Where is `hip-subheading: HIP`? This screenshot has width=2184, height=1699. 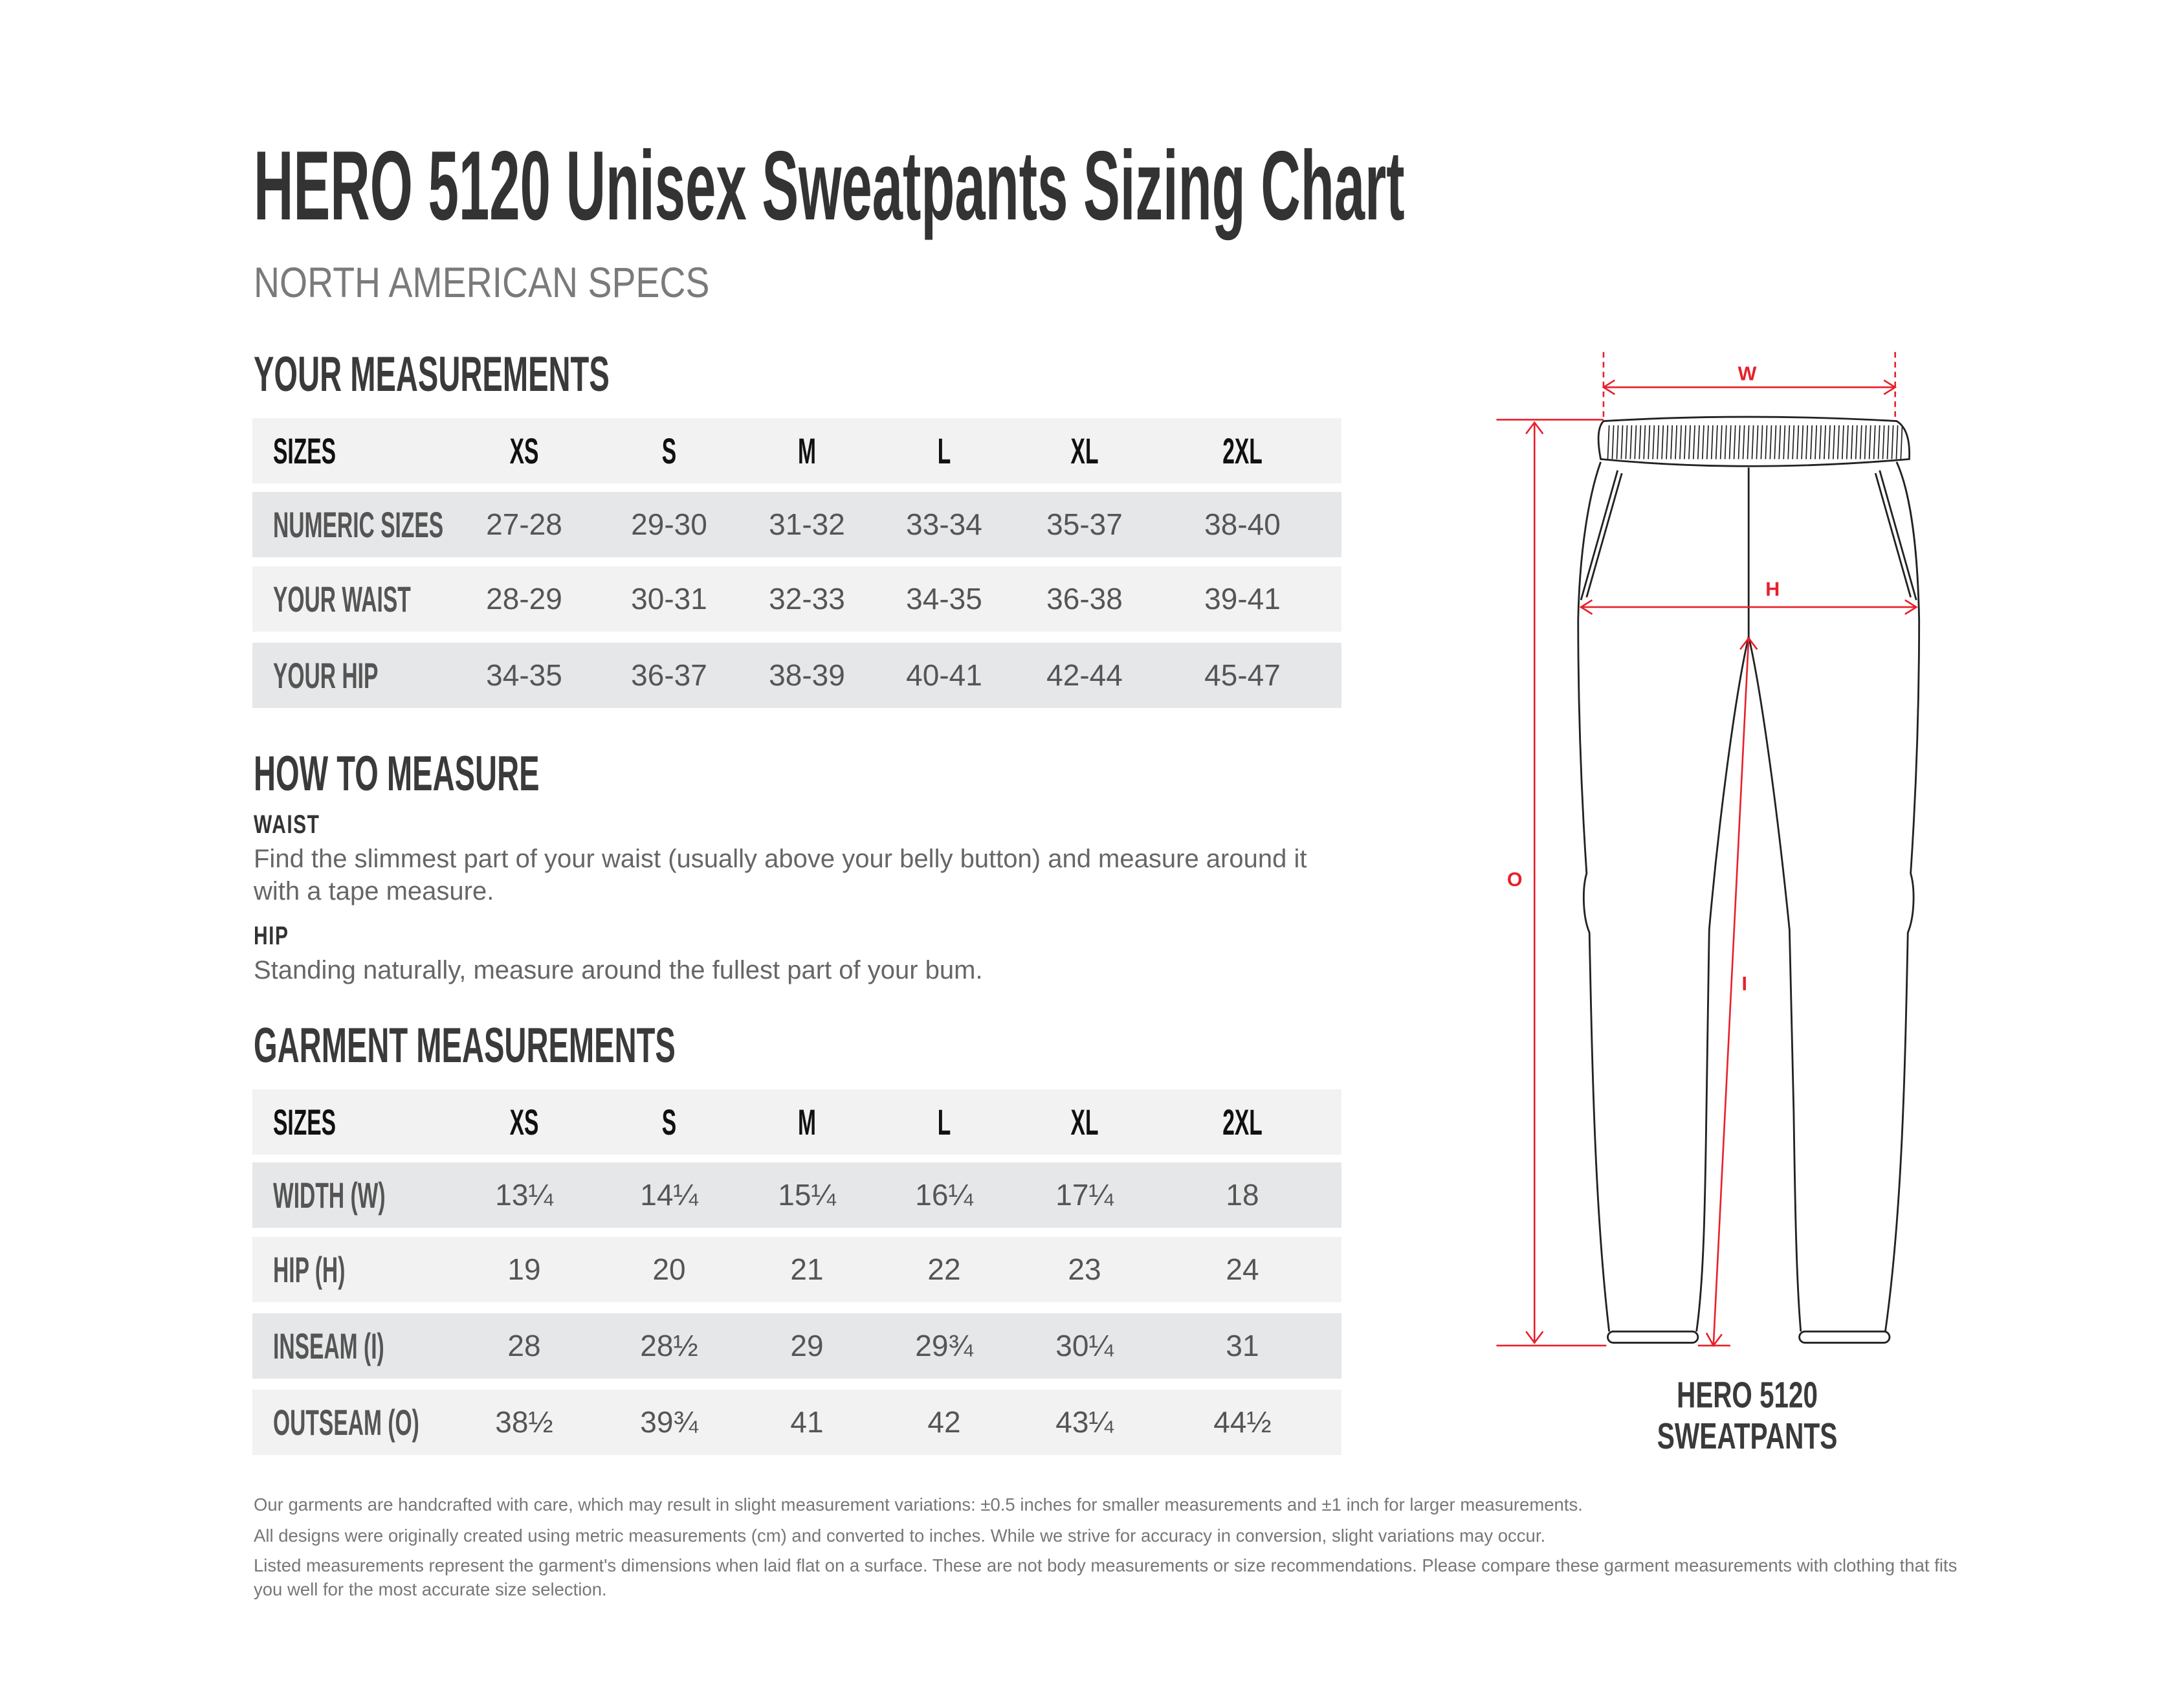
hip-subheading: HIP is located at coordinates (271, 936).